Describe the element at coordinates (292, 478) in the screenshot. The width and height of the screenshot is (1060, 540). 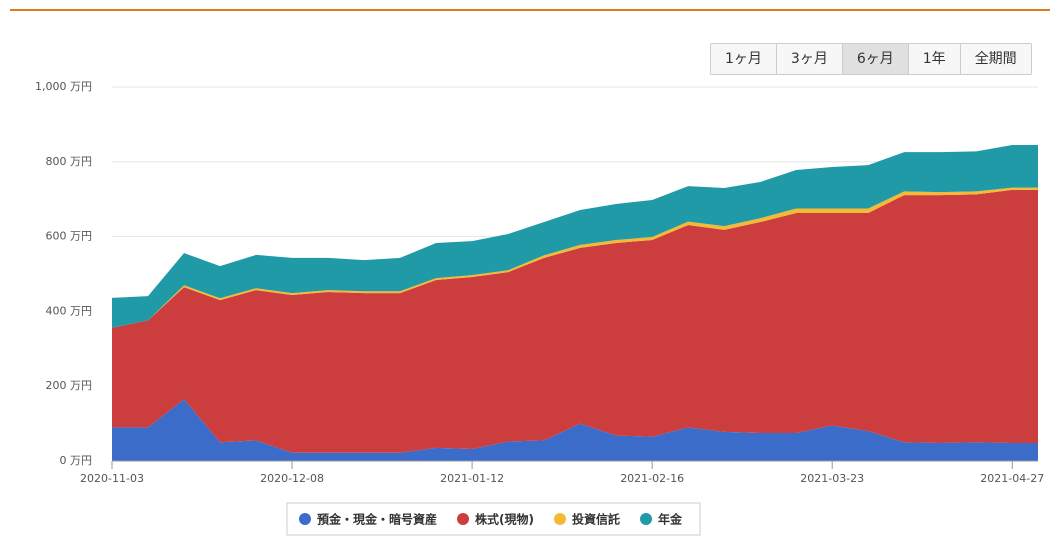
I see `x-tick-label: 2020-12-08` at that location.